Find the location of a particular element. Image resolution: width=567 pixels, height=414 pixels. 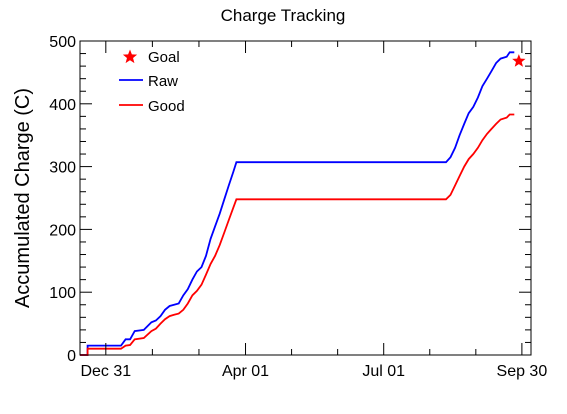

legend: Goal Raw Good is located at coordinates (152, 82).